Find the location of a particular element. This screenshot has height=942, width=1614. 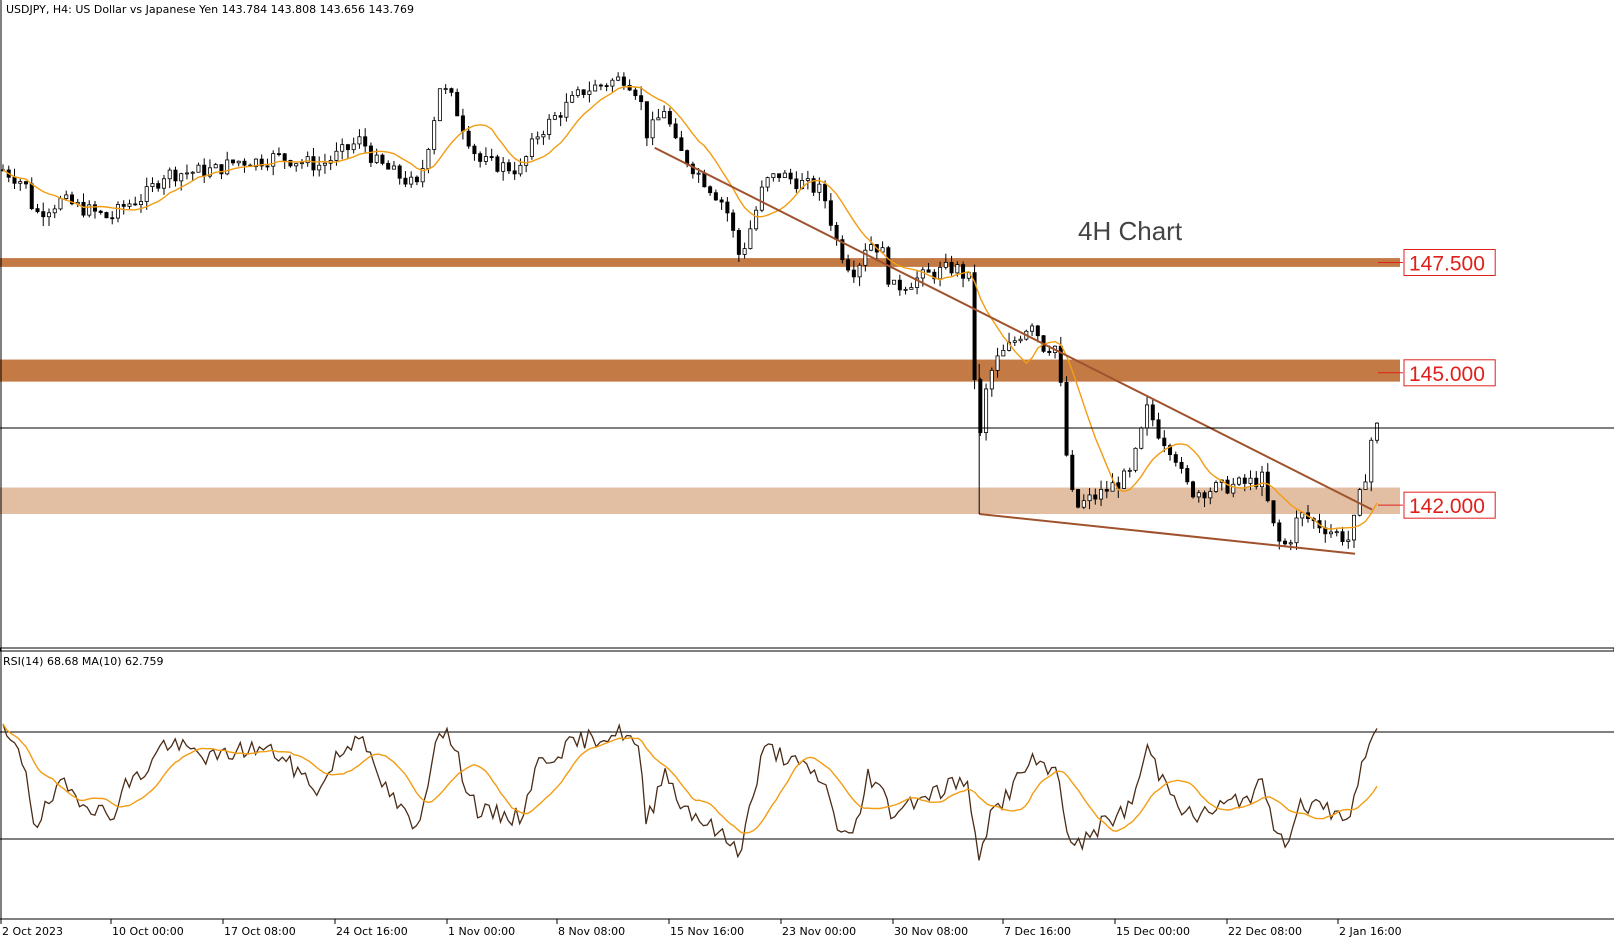

time-tick-label: 30 Nov 08:00 is located at coordinates (931, 931).